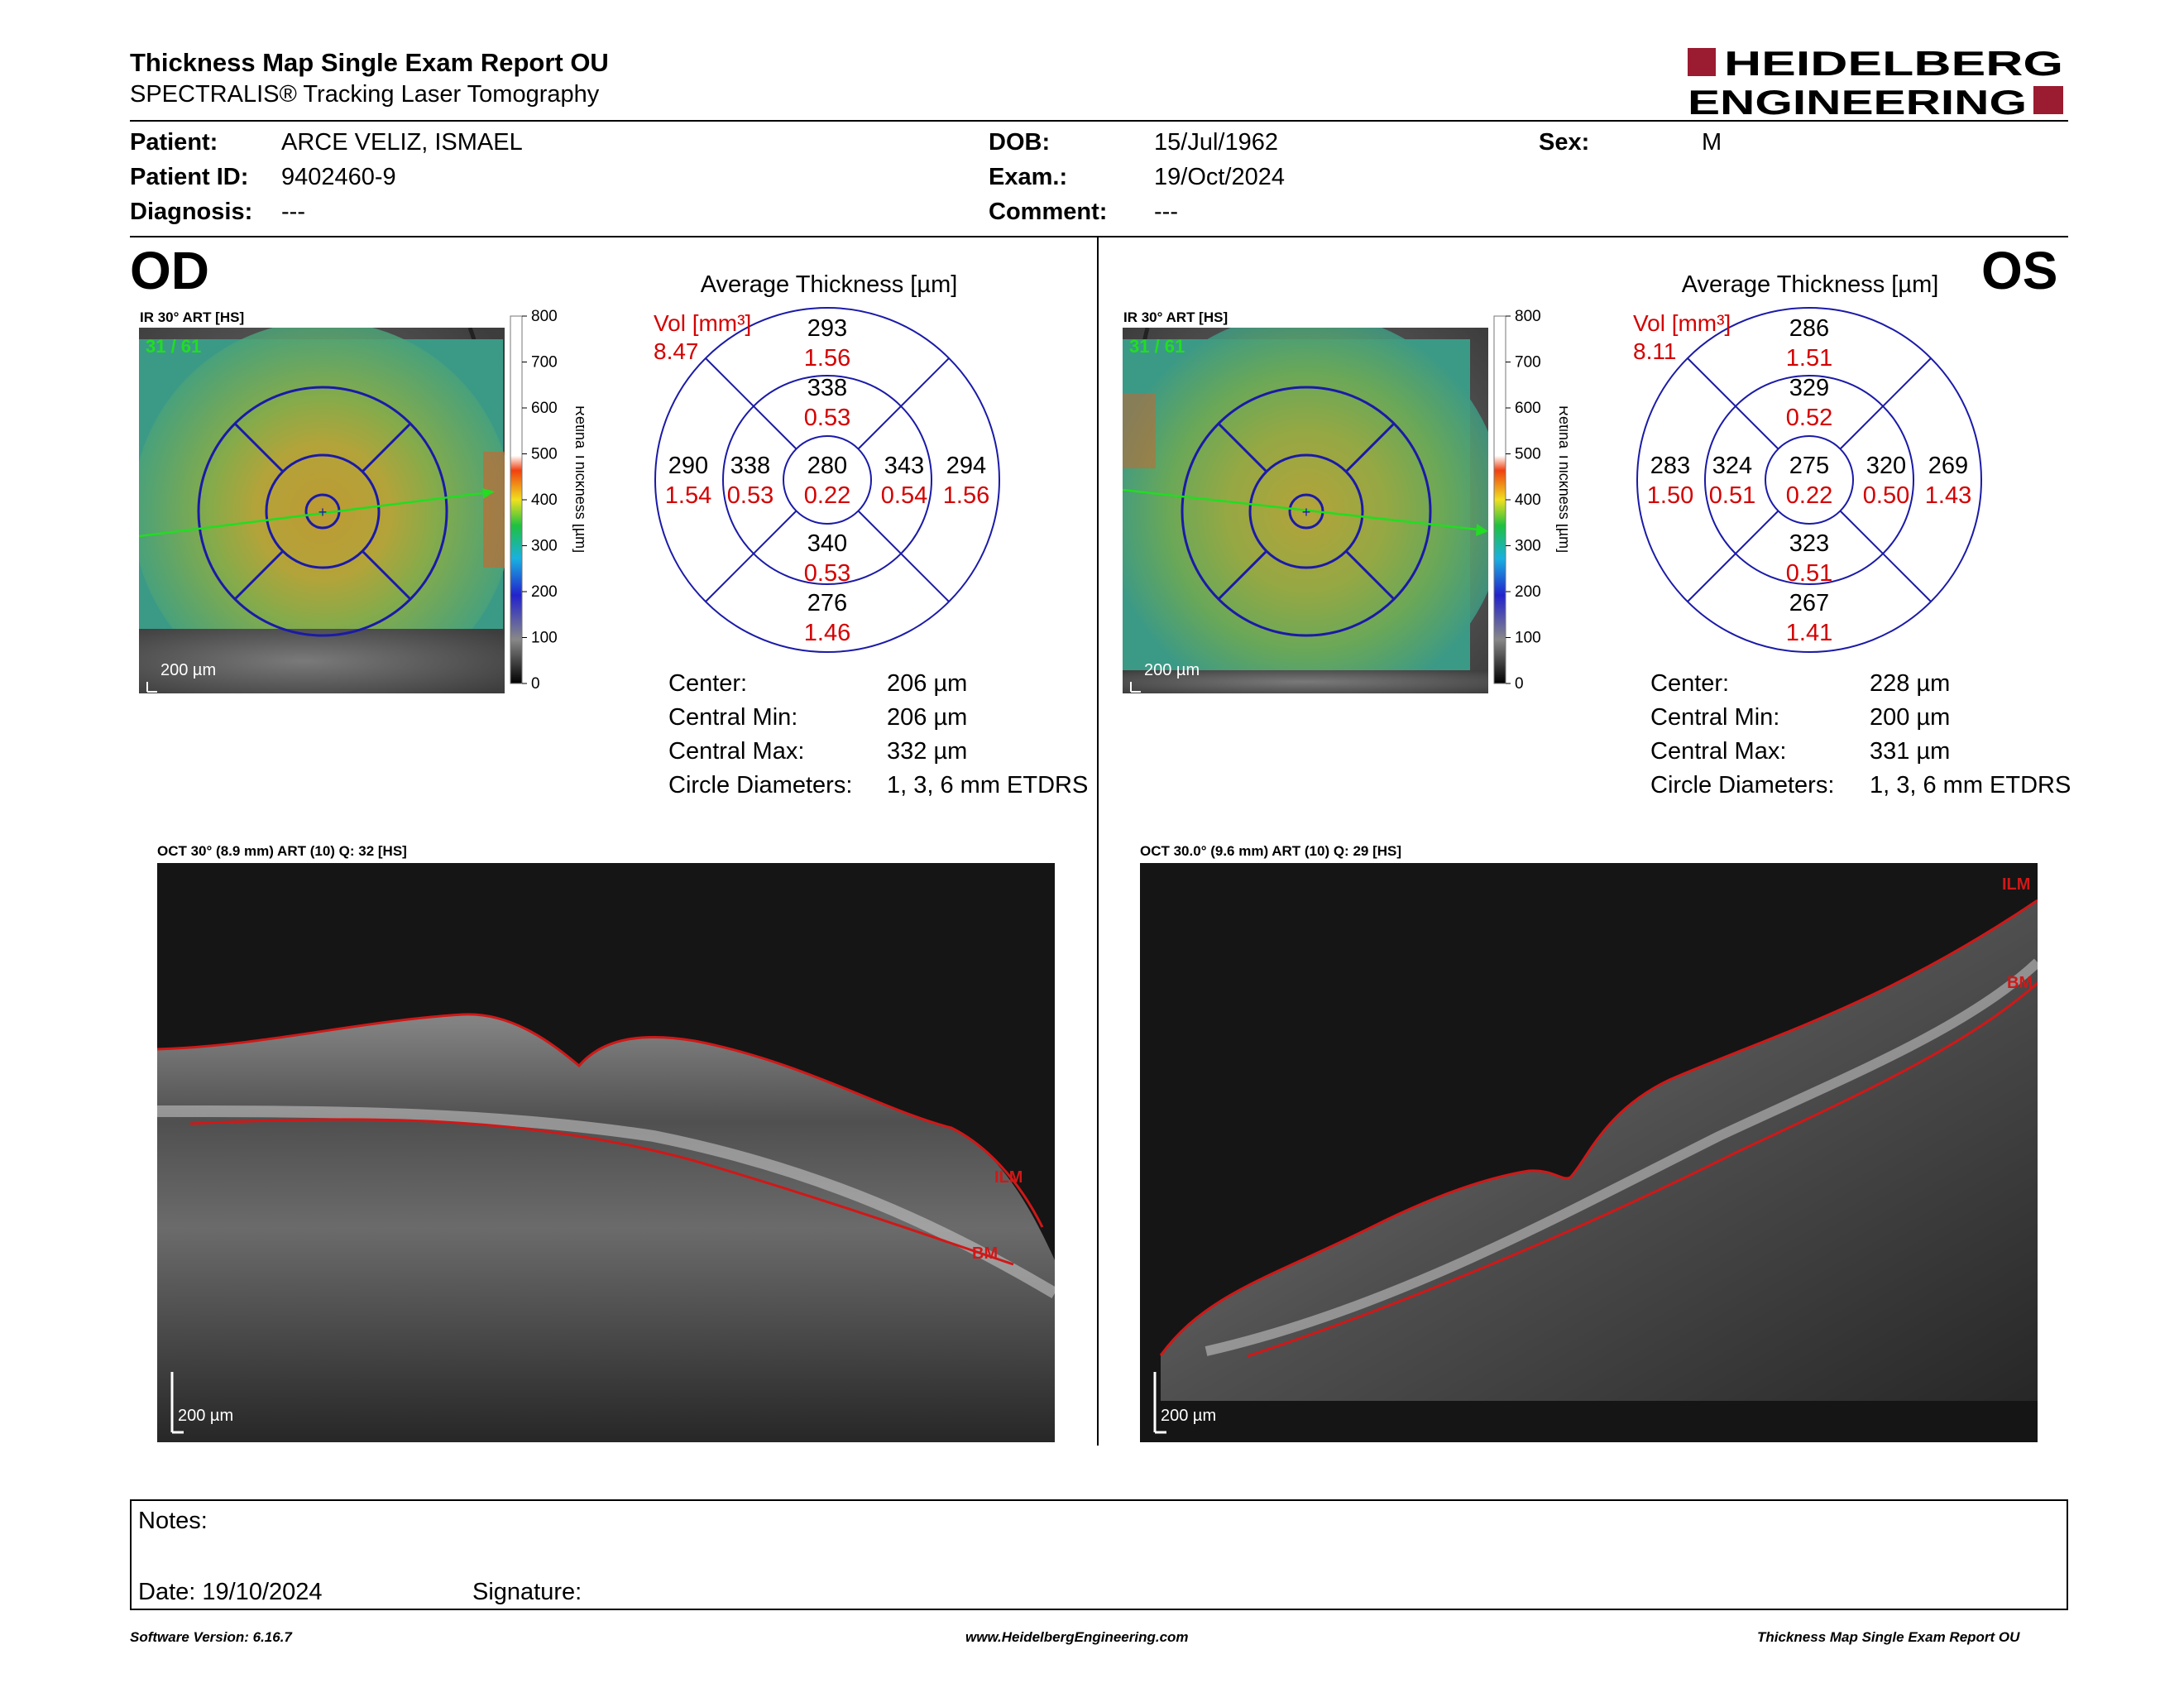 The height and width of the screenshot is (1688, 2184). Describe the element at coordinates (1519, 684) in the screenshot. I see `os-colorbar-tick-label: 0` at that location.